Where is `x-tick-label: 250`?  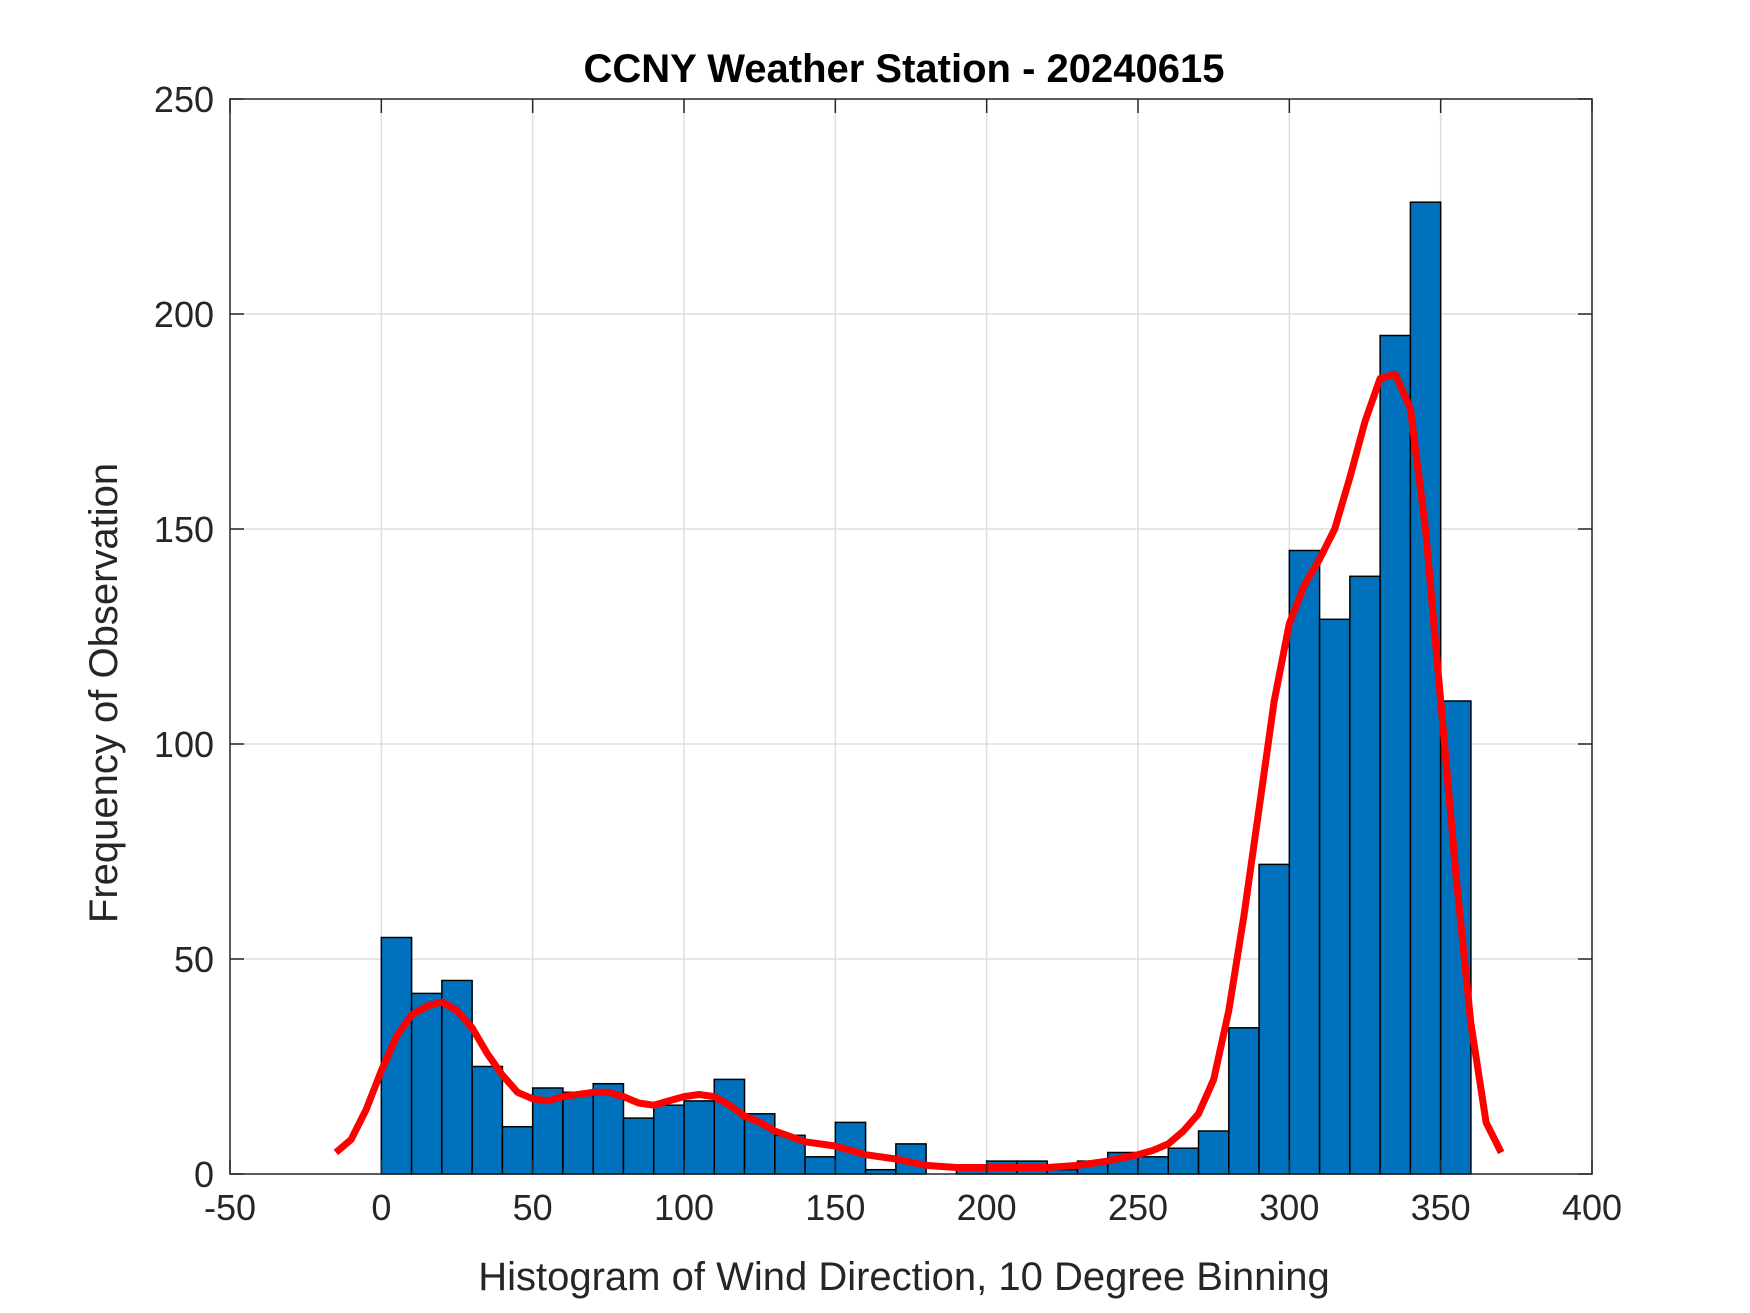 x-tick-label: 250 is located at coordinates (1138, 1207).